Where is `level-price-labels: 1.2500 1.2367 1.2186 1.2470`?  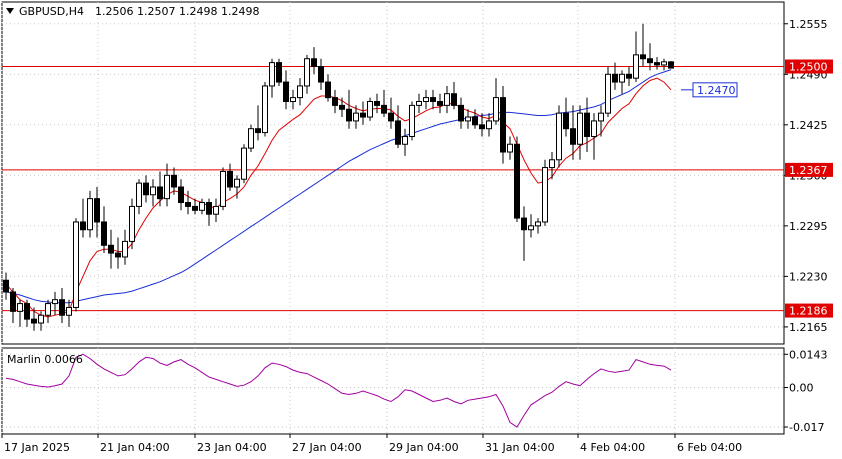
level-price-labels: 1.2500 1.2367 1.2186 1.2470 is located at coordinates (757, 188).